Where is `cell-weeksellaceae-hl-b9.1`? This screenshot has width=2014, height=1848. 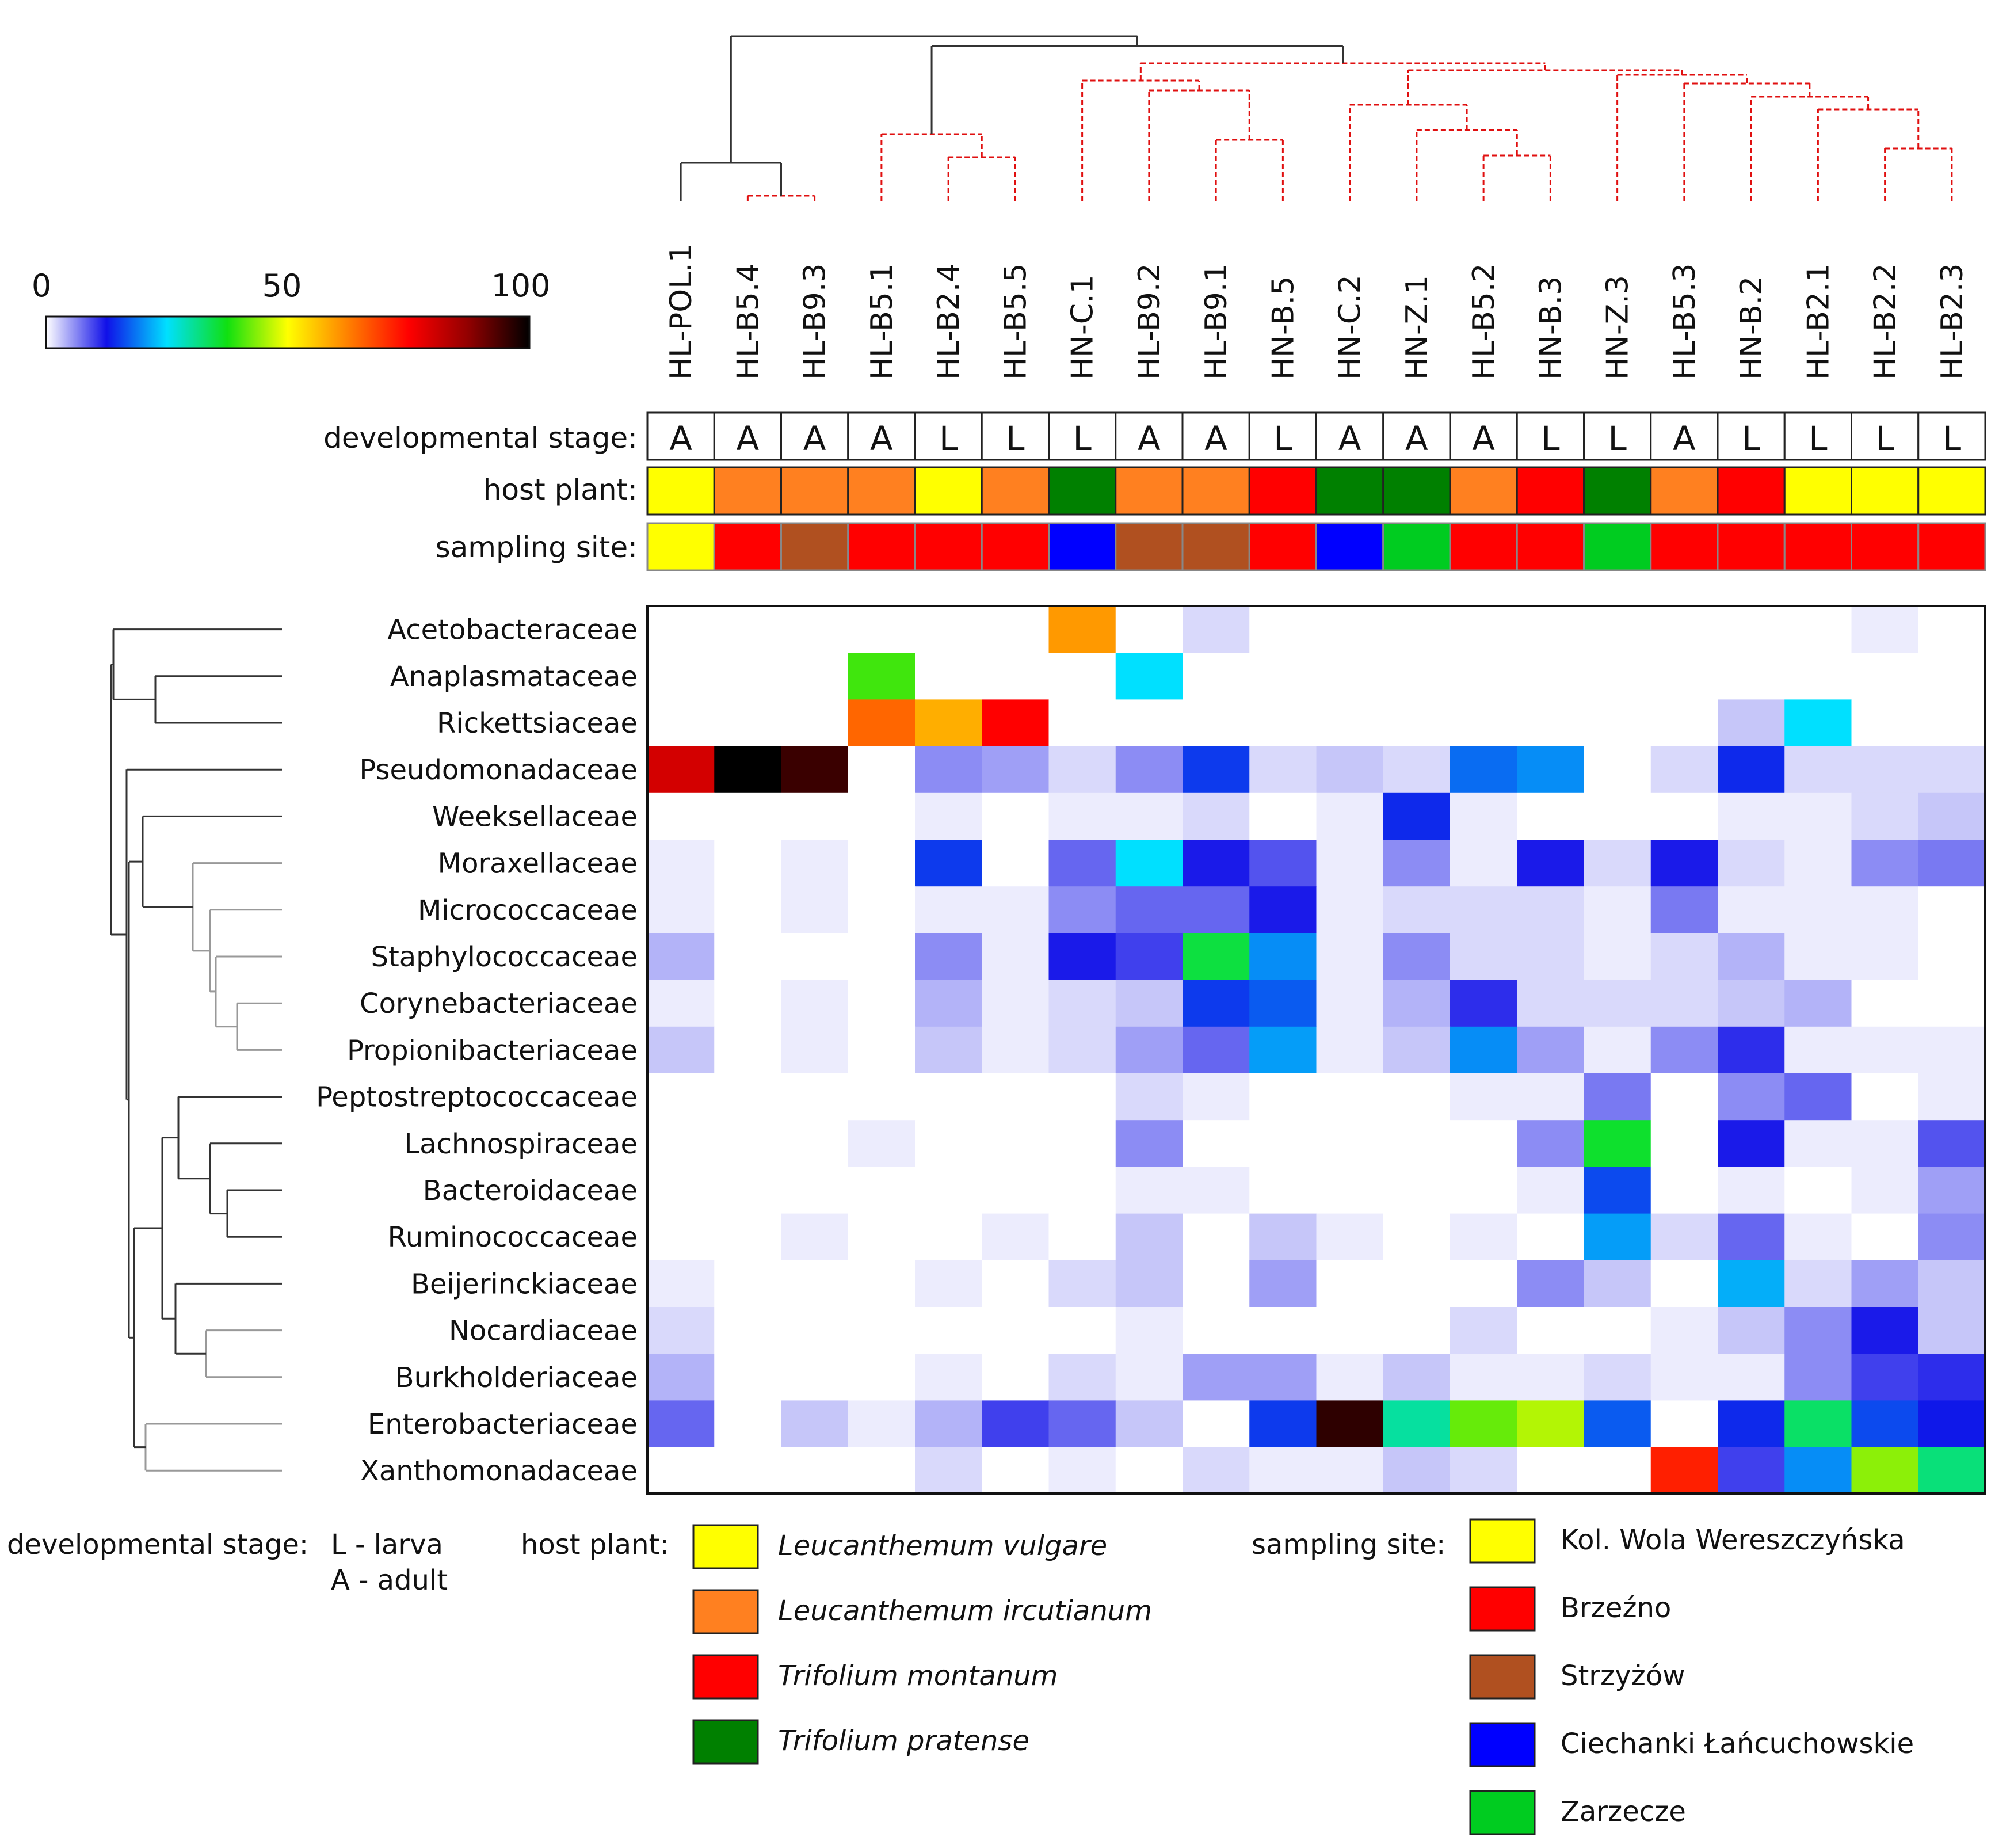
cell-weeksellaceae-hl-b9.1 is located at coordinates (1216, 816).